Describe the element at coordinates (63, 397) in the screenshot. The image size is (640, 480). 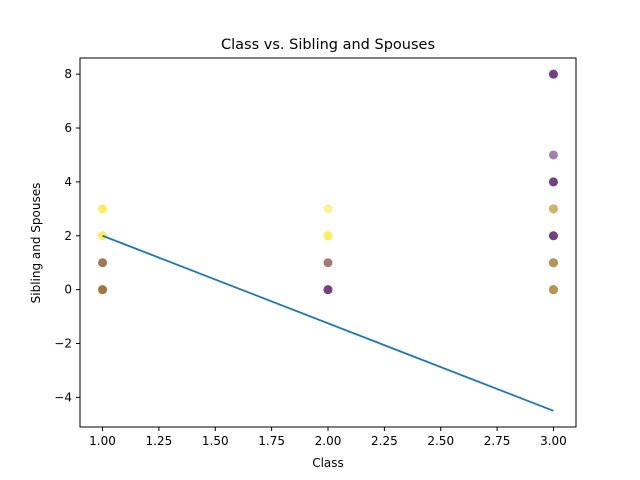
I see `y-tick-label: −4` at that location.